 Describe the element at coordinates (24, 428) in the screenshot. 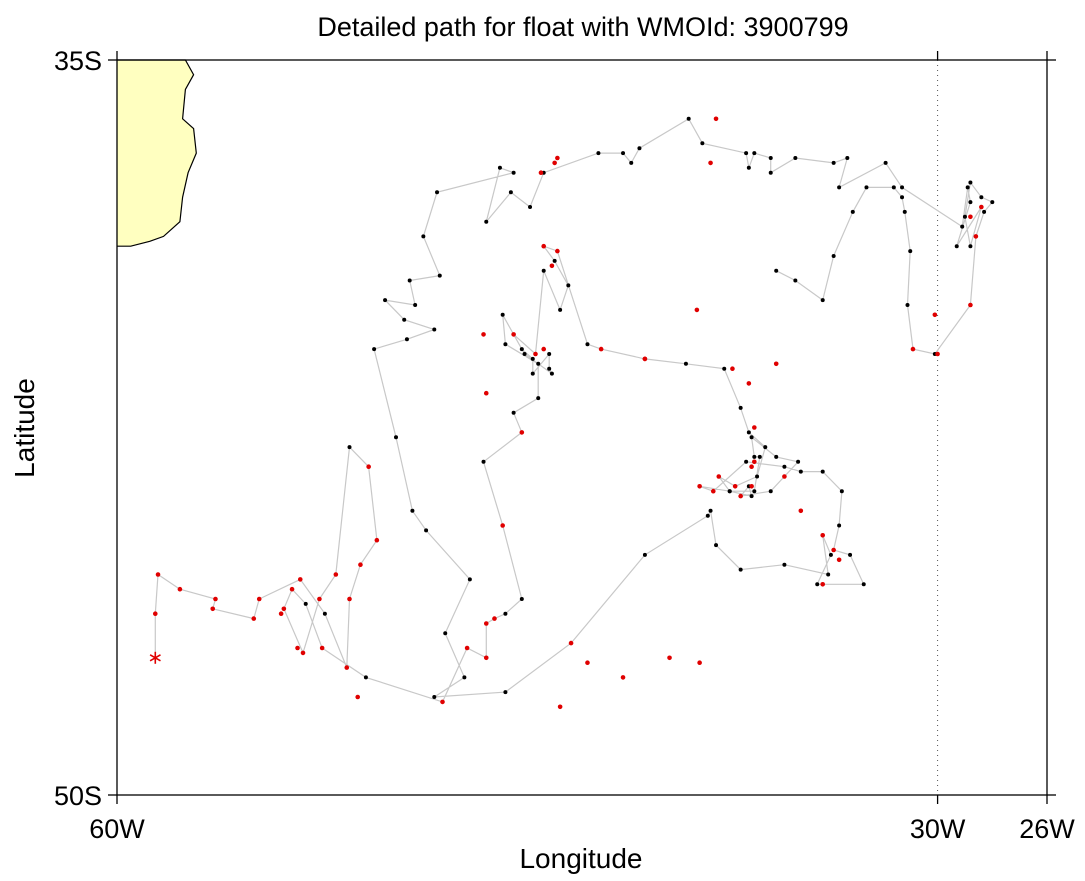

I see `y-axis-label: Latitude` at that location.